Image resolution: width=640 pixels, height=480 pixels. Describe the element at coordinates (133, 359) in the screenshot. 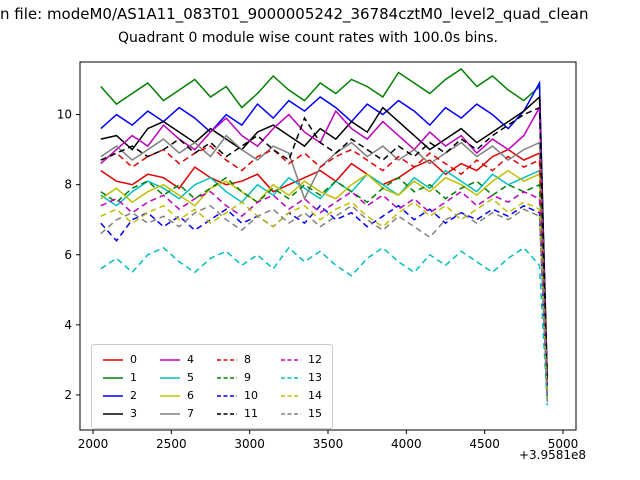

I see `legend-label: 0` at that location.